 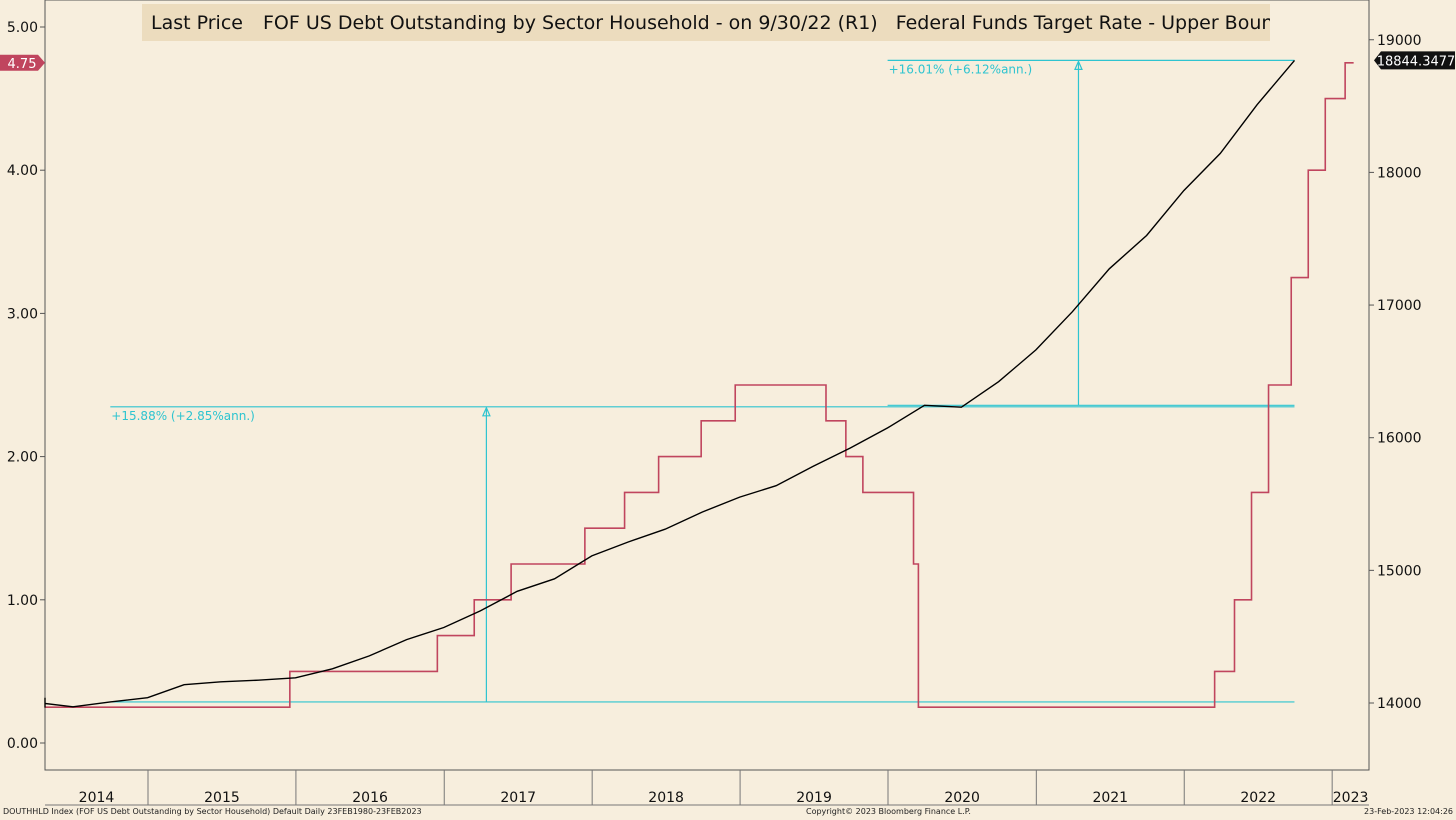 I want to click on y-left-tick-label: 2.00, so click(x=22, y=458).